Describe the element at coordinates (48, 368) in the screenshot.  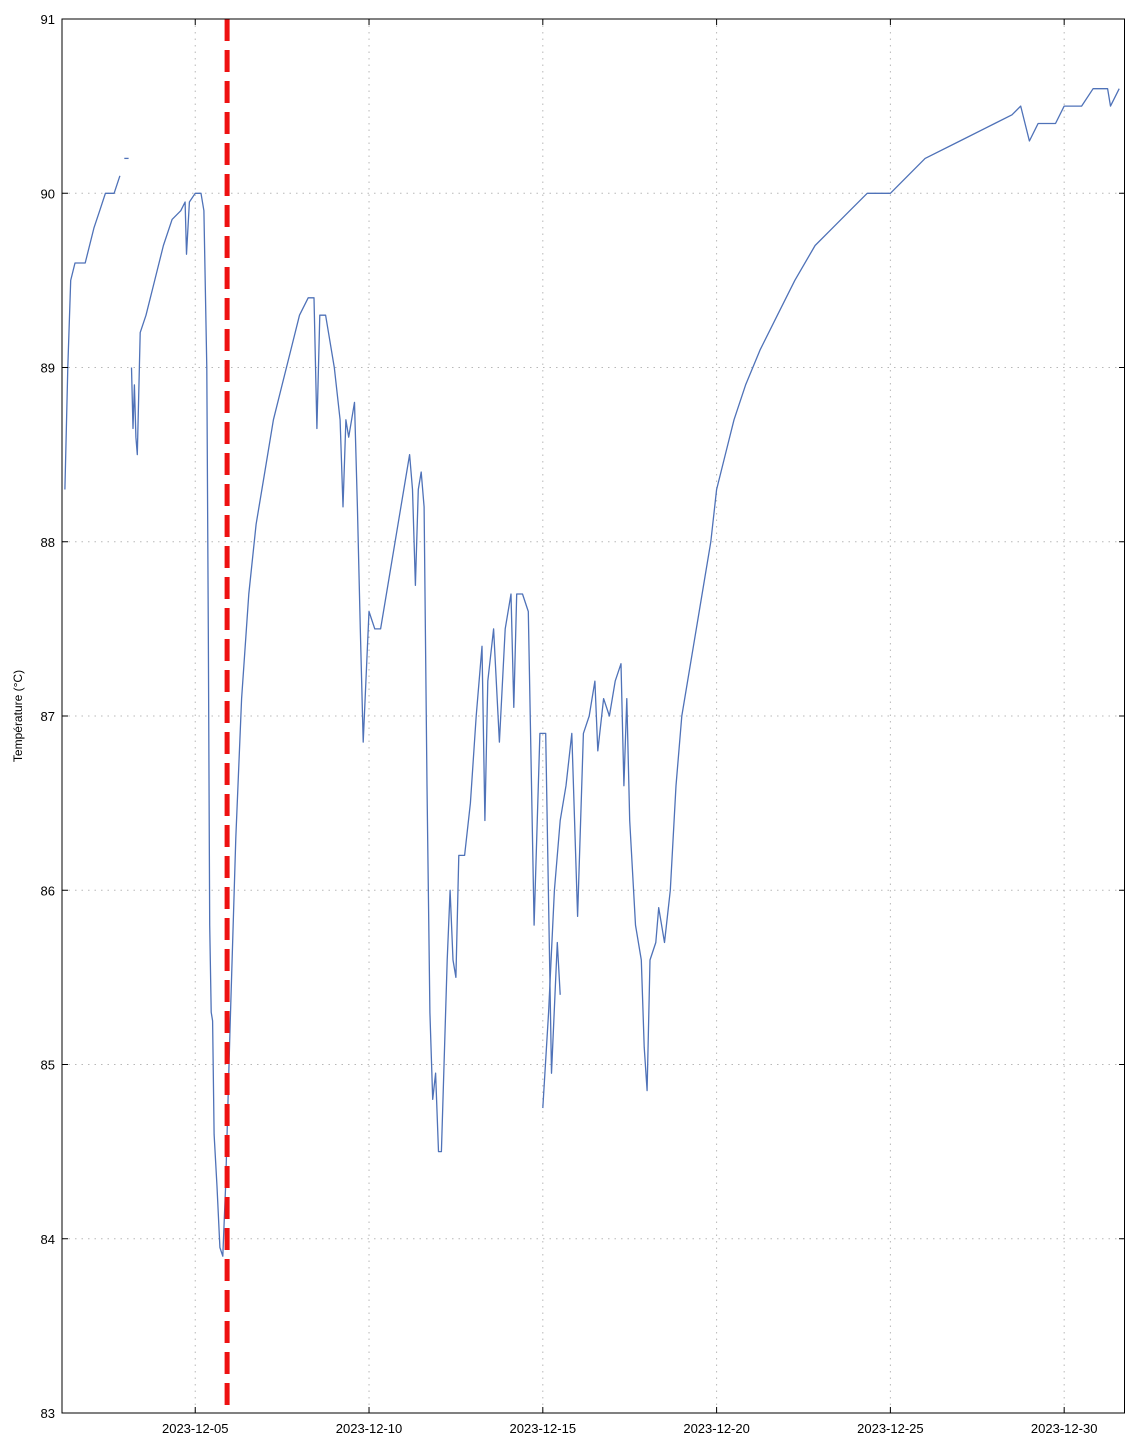
I see `y-tick-label: 89` at that location.